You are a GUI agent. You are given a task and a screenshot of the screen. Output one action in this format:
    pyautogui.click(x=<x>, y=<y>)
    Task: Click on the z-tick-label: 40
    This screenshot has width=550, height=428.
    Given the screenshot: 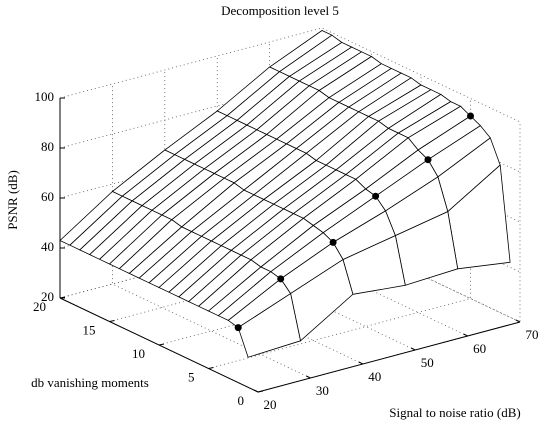 What is the action you would take?
    pyautogui.click(x=47, y=246)
    